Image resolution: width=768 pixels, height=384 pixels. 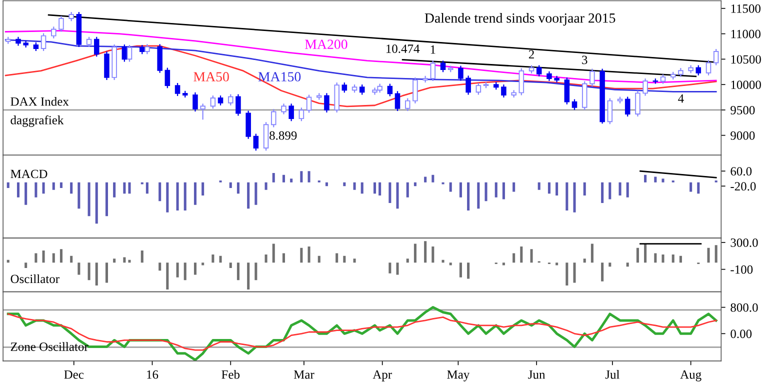 What do you see at coordinates (152, 374) in the screenshot?
I see `x-tick-label: 16` at bounding box center [152, 374].